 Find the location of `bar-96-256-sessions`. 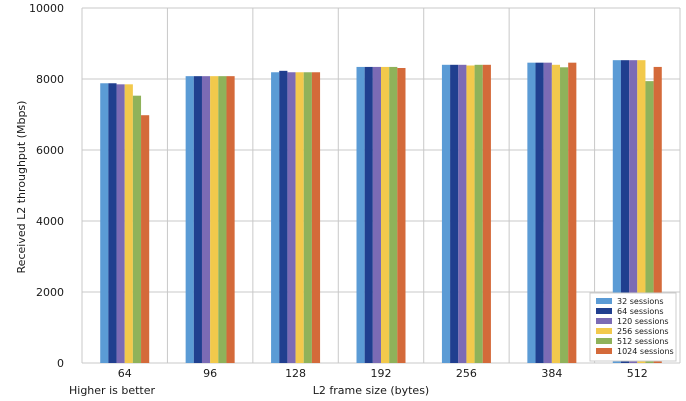

bar-96-256-sessions is located at coordinates (214, 219).